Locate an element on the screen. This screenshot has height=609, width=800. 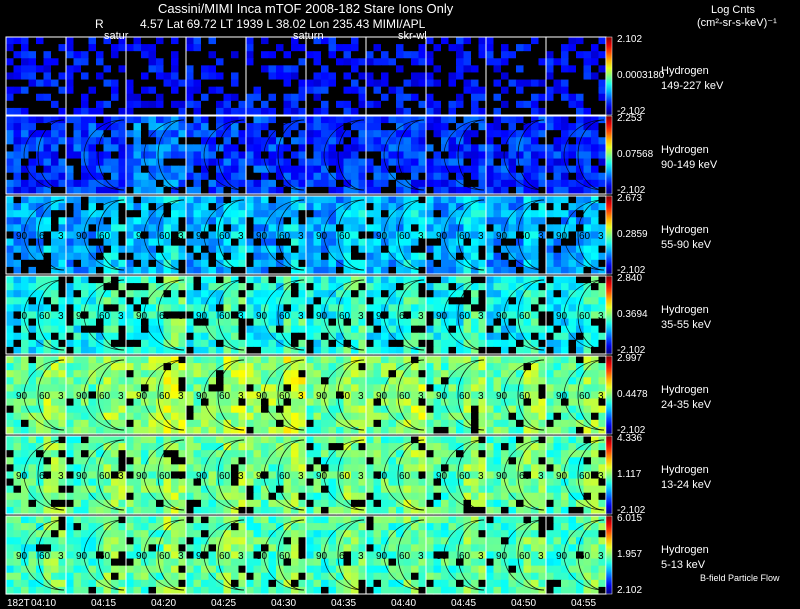
time-tick-label: 04:10 is located at coordinates (44, 603).